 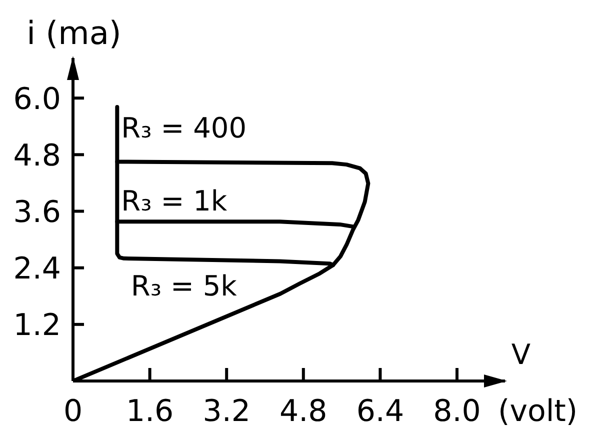 I want to click on x-tick-label: 4.8, so click(x=304, y=411).